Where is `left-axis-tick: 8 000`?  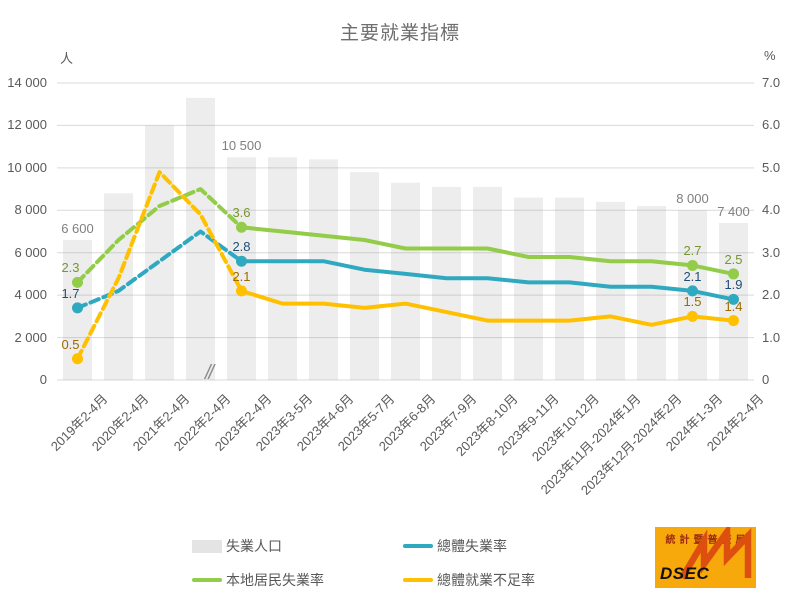 left-axis-tick: 8 000 is located at coordinates (30, 210).